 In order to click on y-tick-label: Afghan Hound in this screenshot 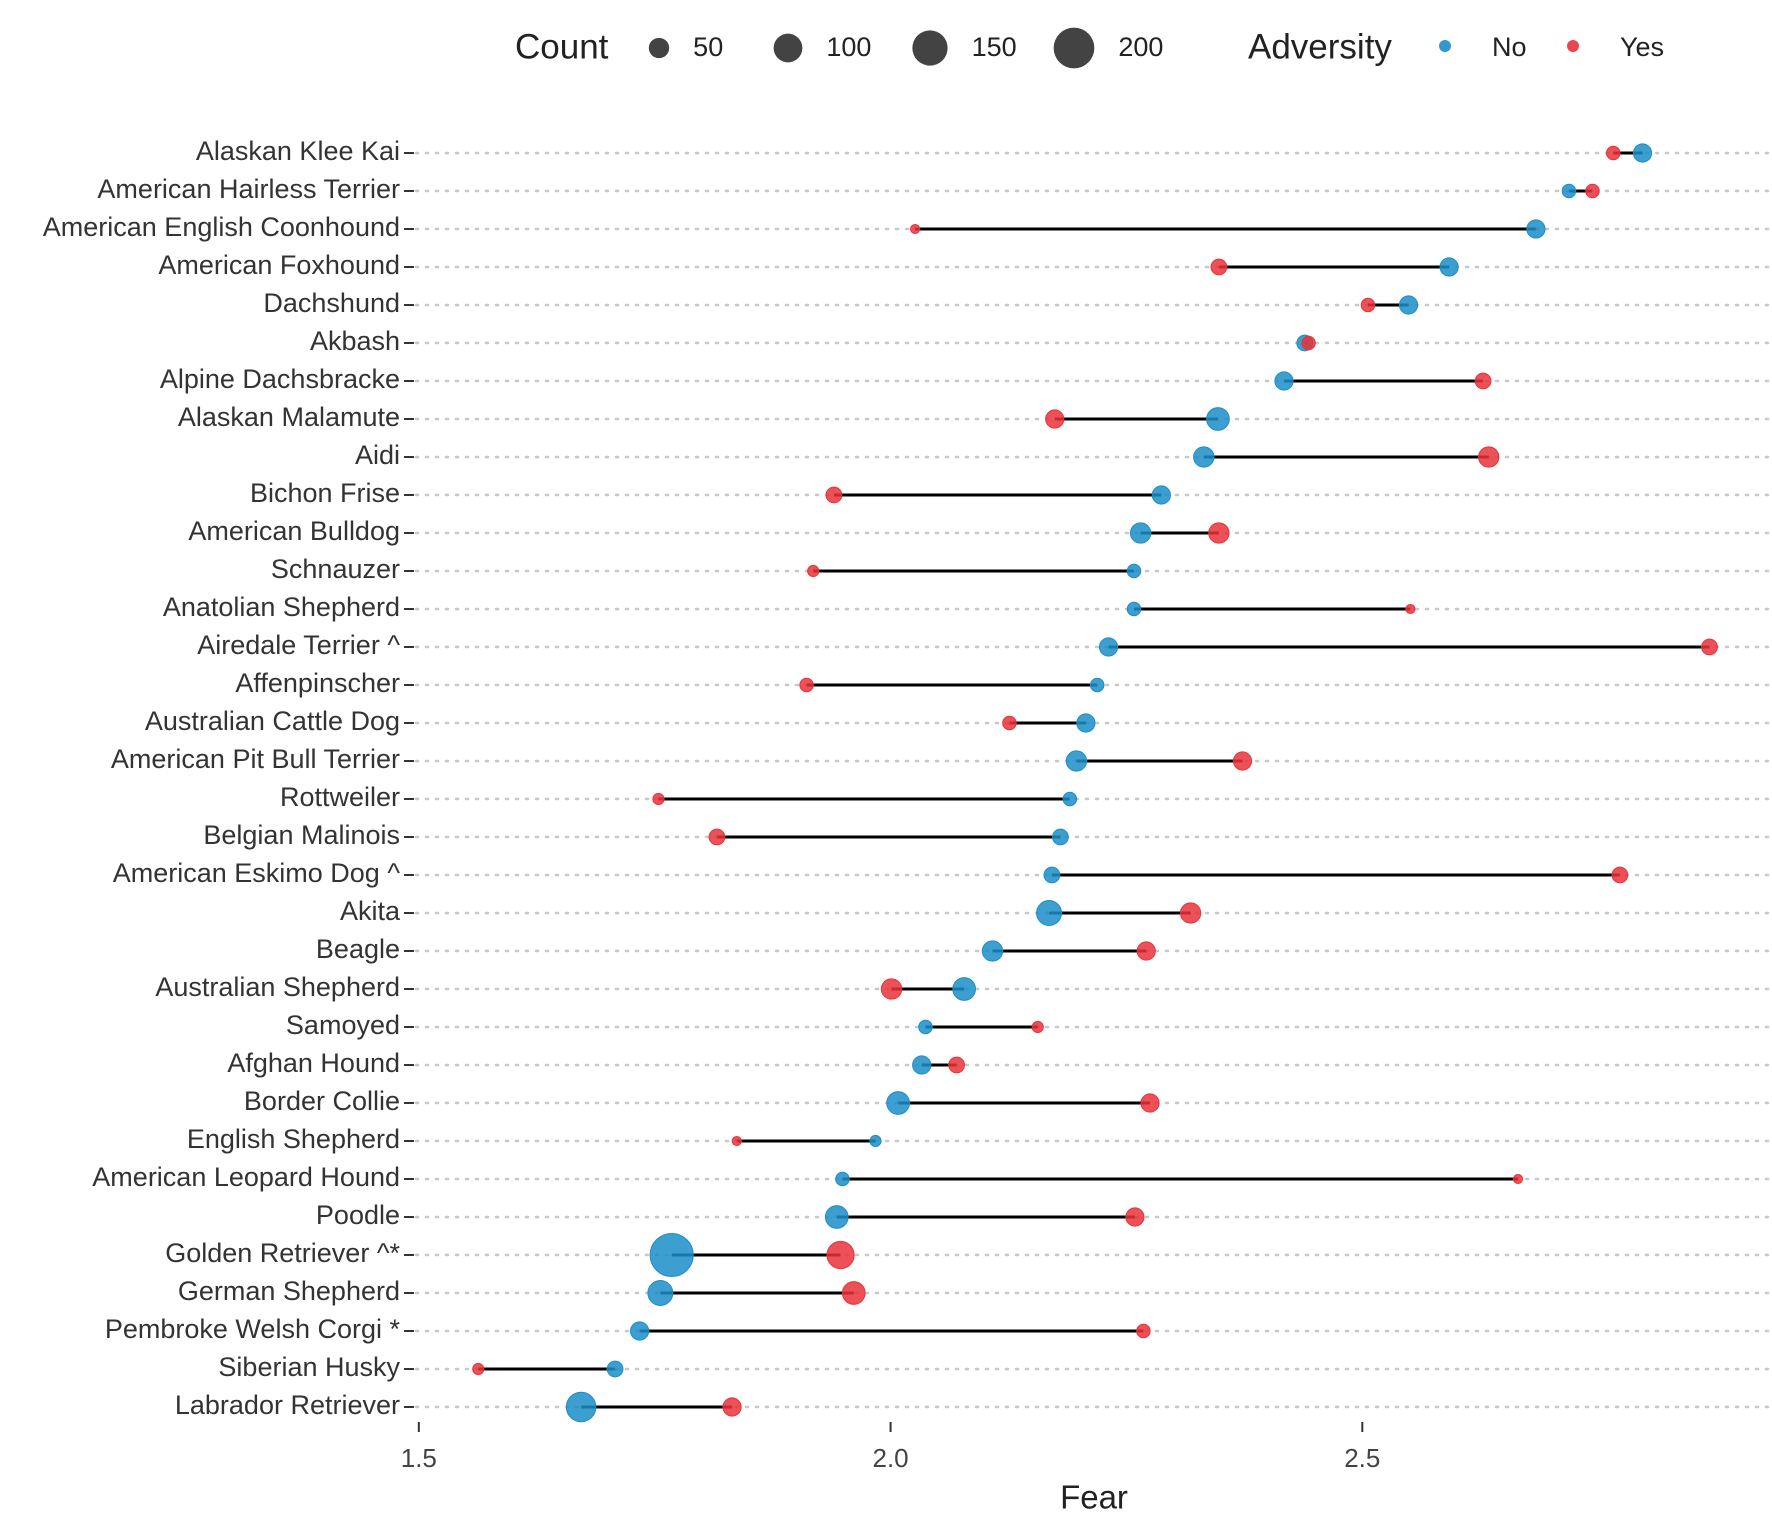, I will do `click(313, 1063)`.